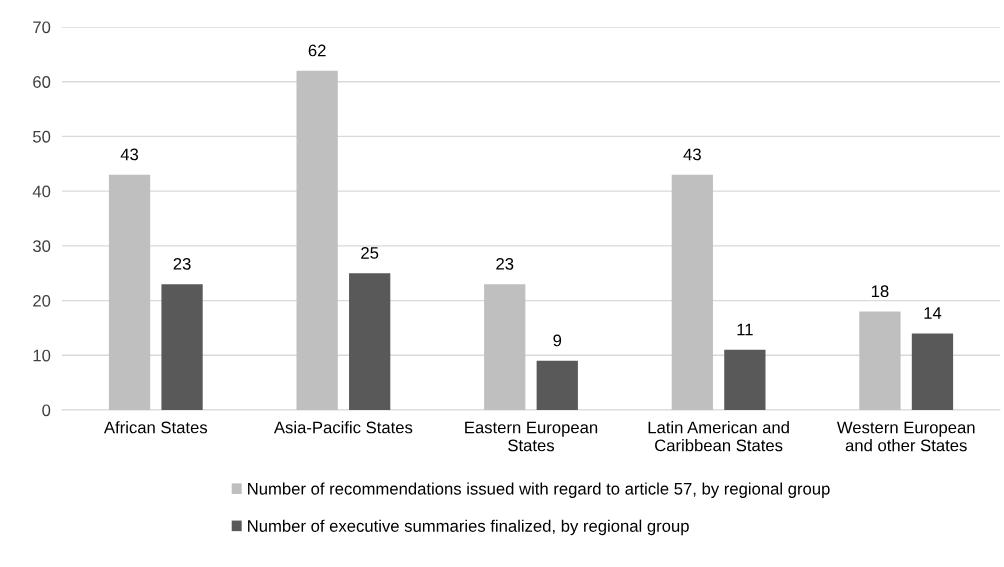  Describe the element at coordinates (46, 410) in the screenshot. I see `y-tick-label: 0` at that location.